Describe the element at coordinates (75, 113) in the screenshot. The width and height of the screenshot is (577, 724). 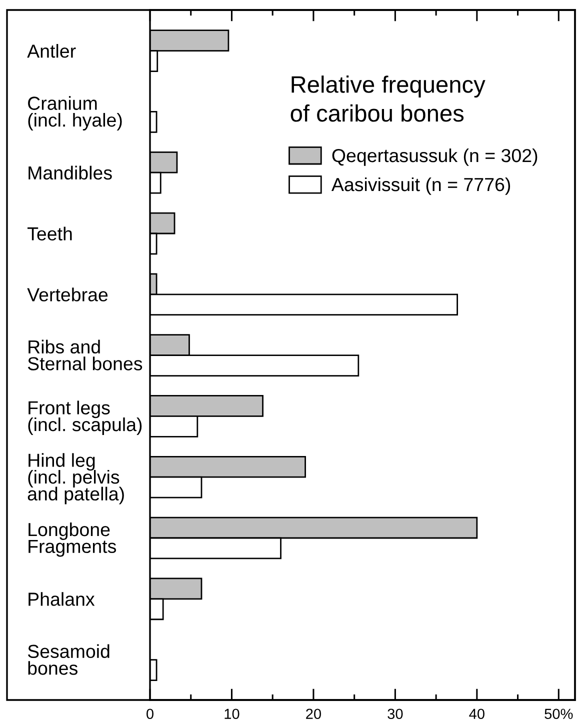
I see `y-tick-label: Cranium (incl. hyale)` at that location.